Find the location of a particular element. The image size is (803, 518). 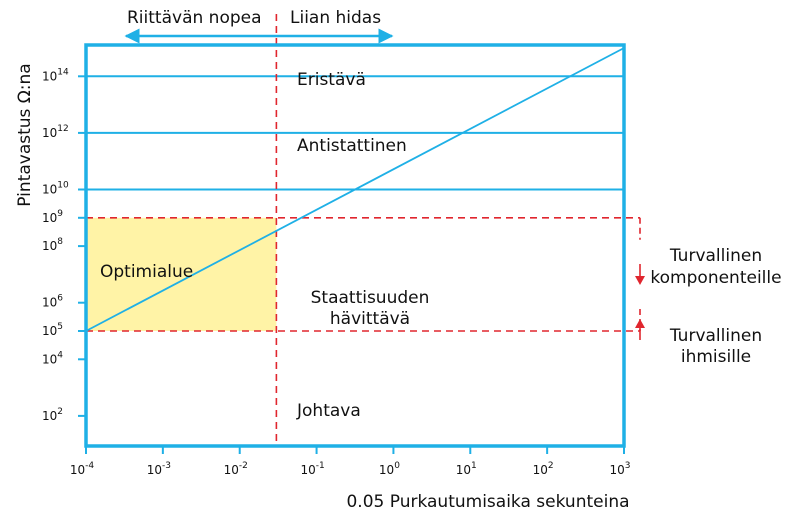

y-tick-label: 10¹⁰ is located at coordinates (55, 189).